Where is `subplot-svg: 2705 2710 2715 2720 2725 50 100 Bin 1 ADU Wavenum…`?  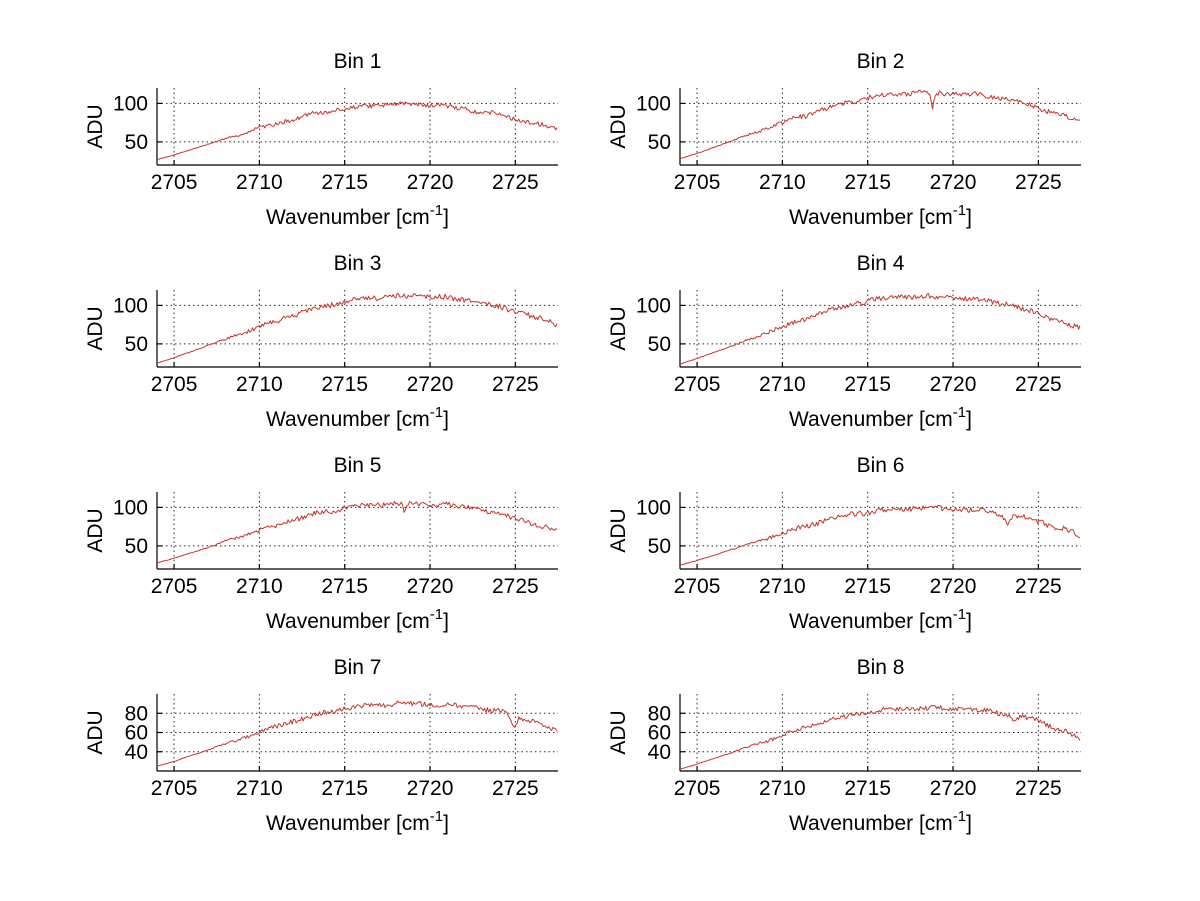 subplot-svg: 2705 2710 2715 2720 2725 50 100 Bin 1 ADU Wavenum… is located at coordinates (321, 139).